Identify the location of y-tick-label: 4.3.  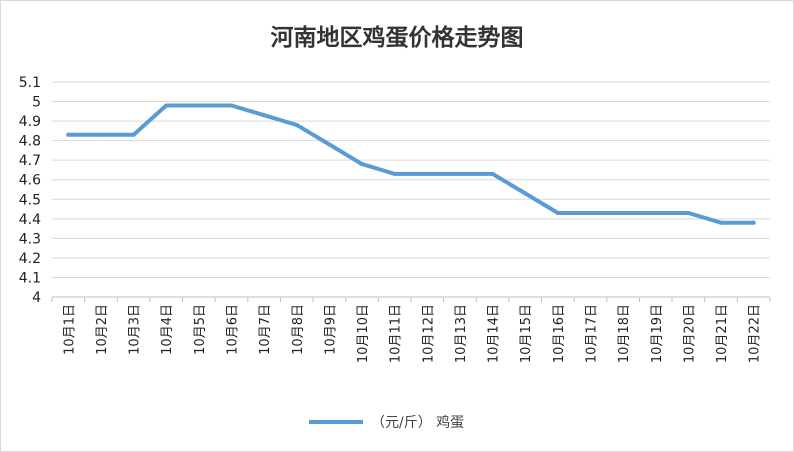
(30, 239).